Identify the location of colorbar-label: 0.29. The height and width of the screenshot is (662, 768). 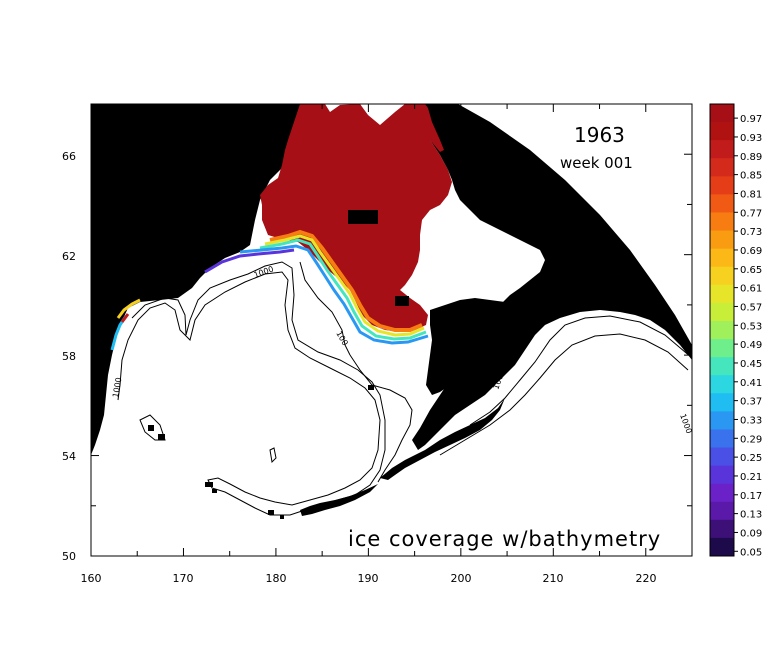
(751, 439).